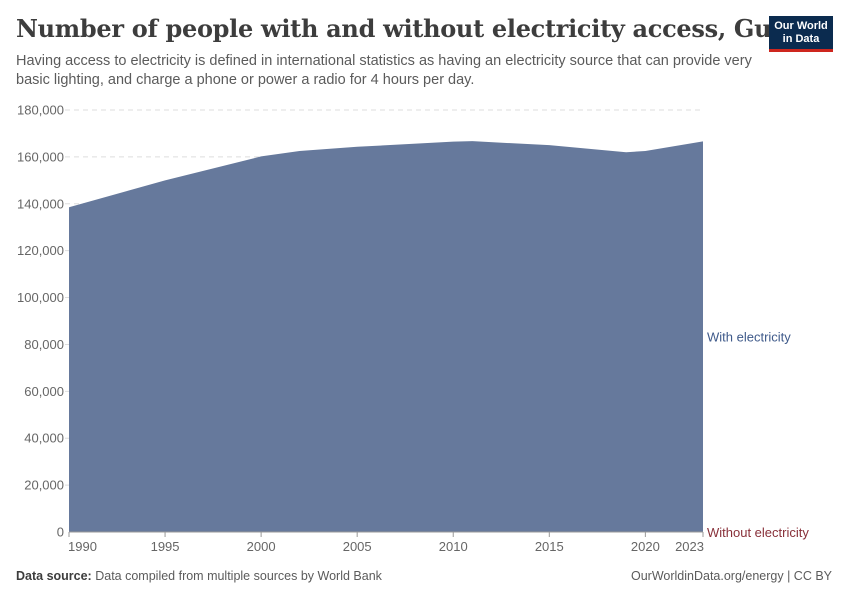 Image resolution: width=850 pixels, height=600 pixels. I want to click on y-tick-label: 0, so click(60, 532).